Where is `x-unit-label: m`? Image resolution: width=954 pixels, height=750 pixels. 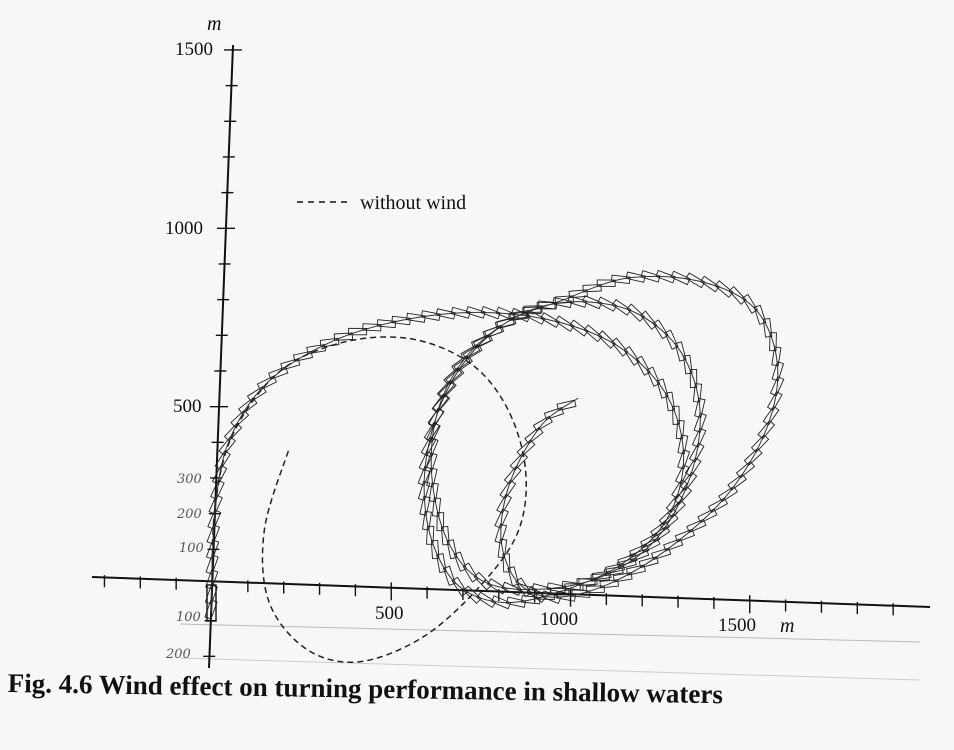 x-unit-label: m is located at coordinates (787, 626).